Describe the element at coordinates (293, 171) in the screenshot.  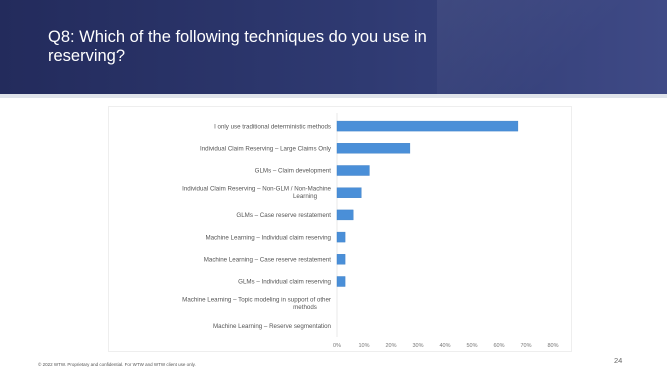
I see `category-label: GLMs – Claim development` at that location.